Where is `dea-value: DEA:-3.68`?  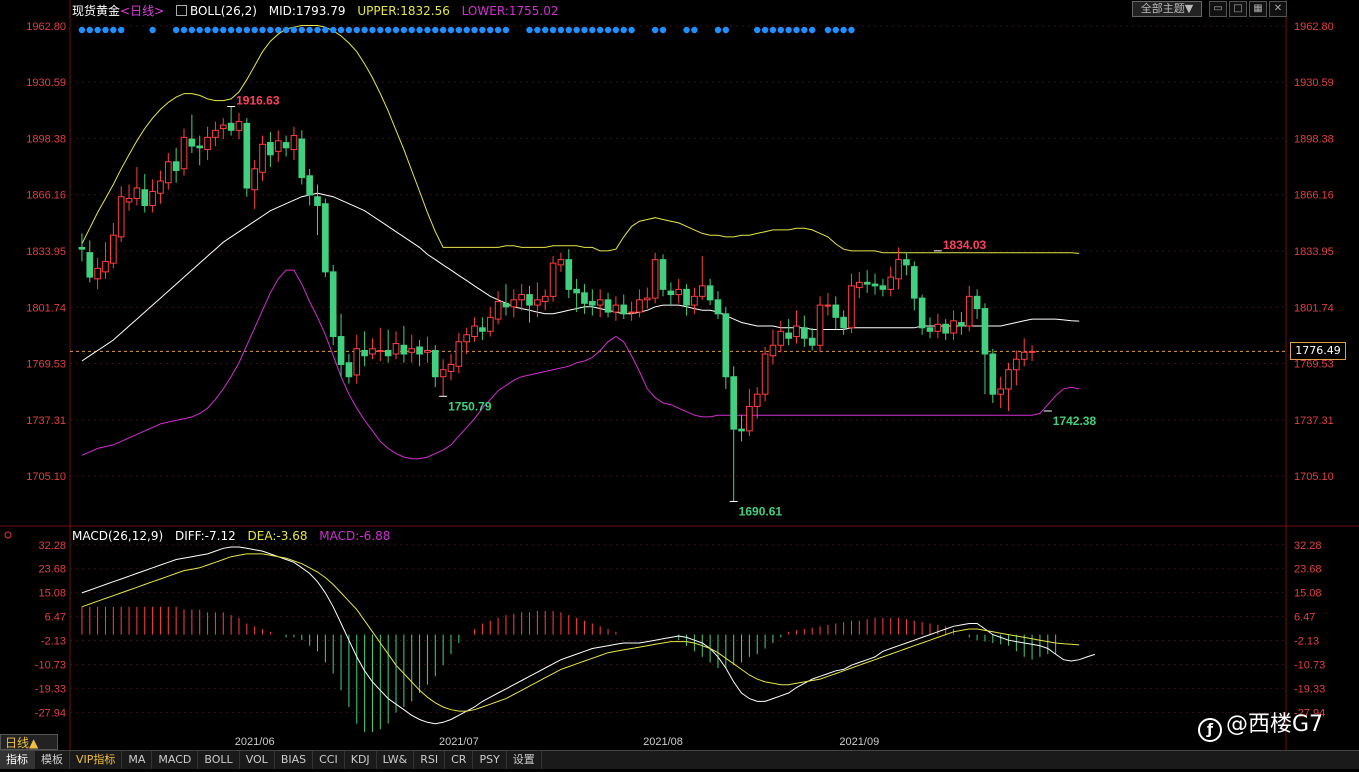
dea-value: DEA:-3.68 is located at coordinates (277, 536).